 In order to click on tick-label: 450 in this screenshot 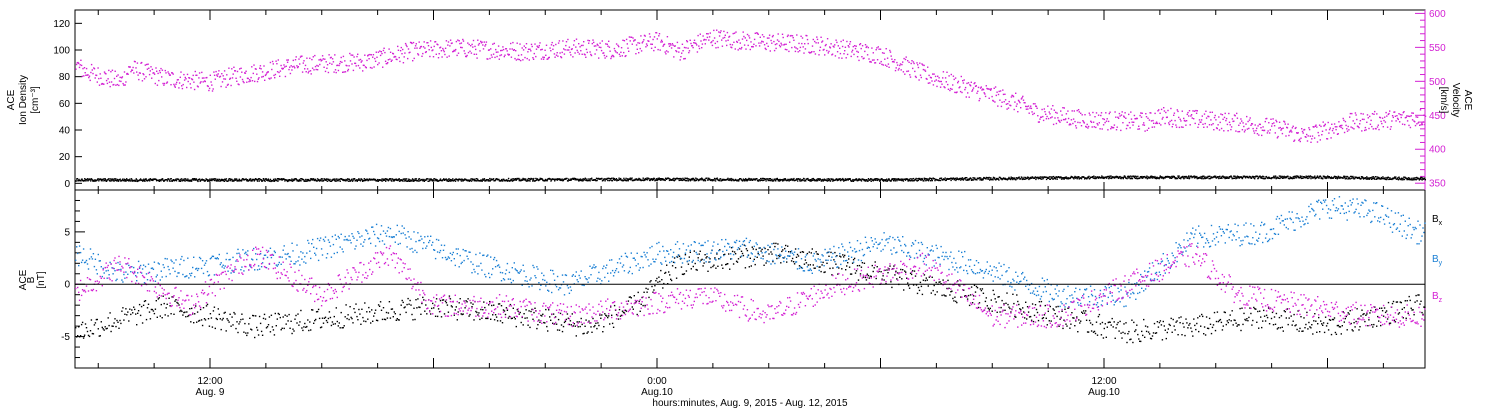, I will do `click(1437, 116)`.